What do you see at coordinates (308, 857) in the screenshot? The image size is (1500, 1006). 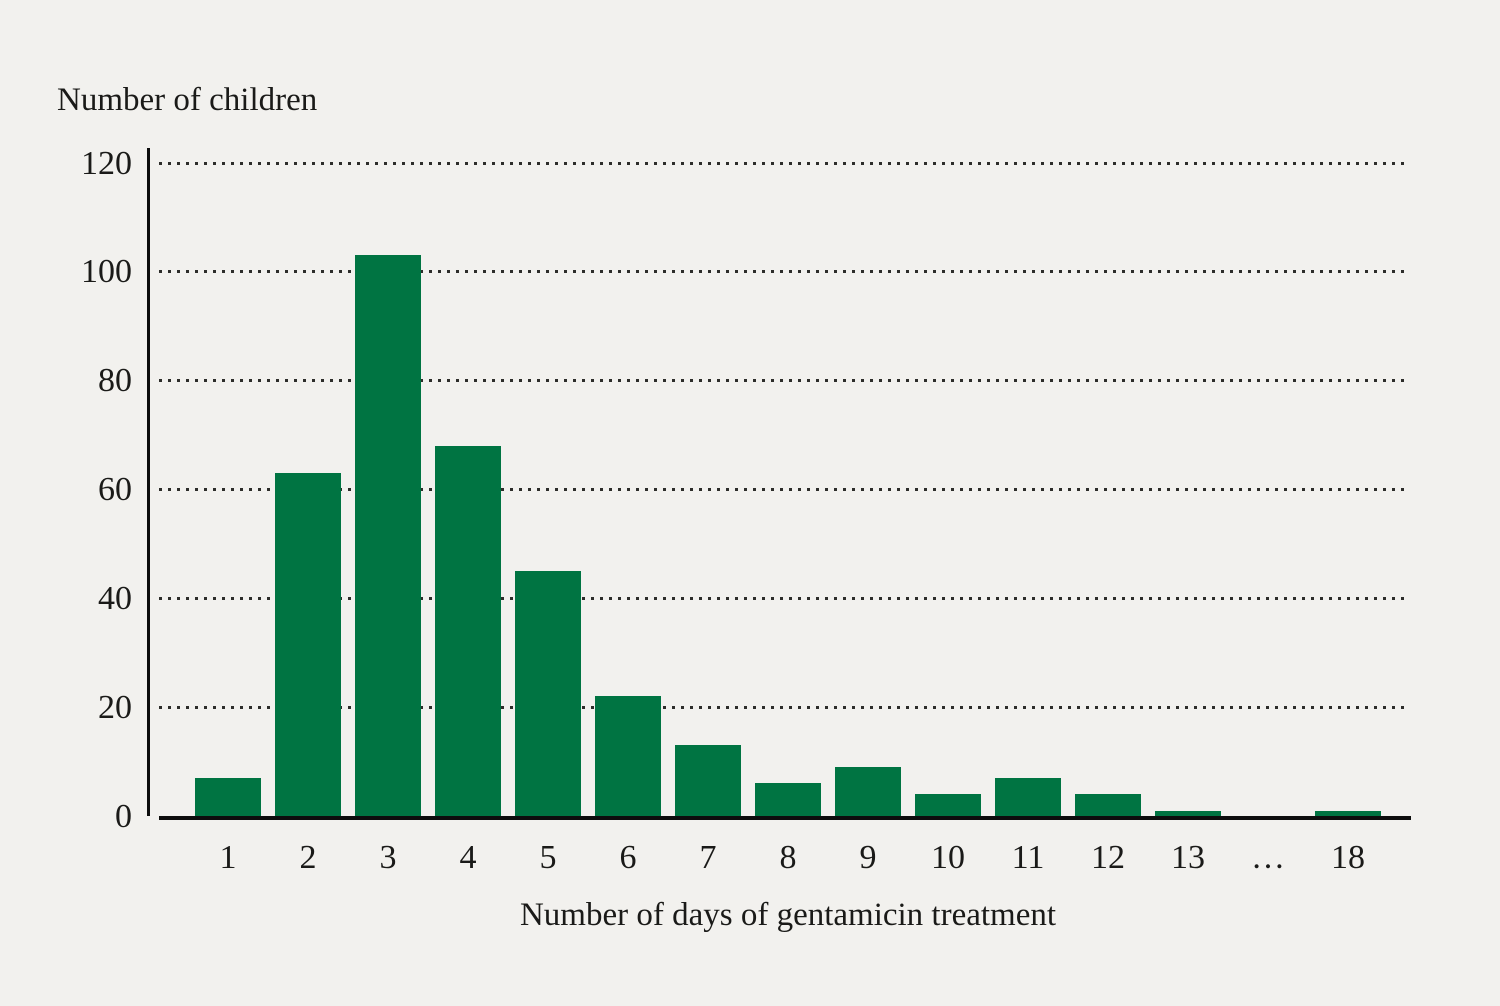 I see `x-tick-label-2: 2` at bounding box center [308, 857].